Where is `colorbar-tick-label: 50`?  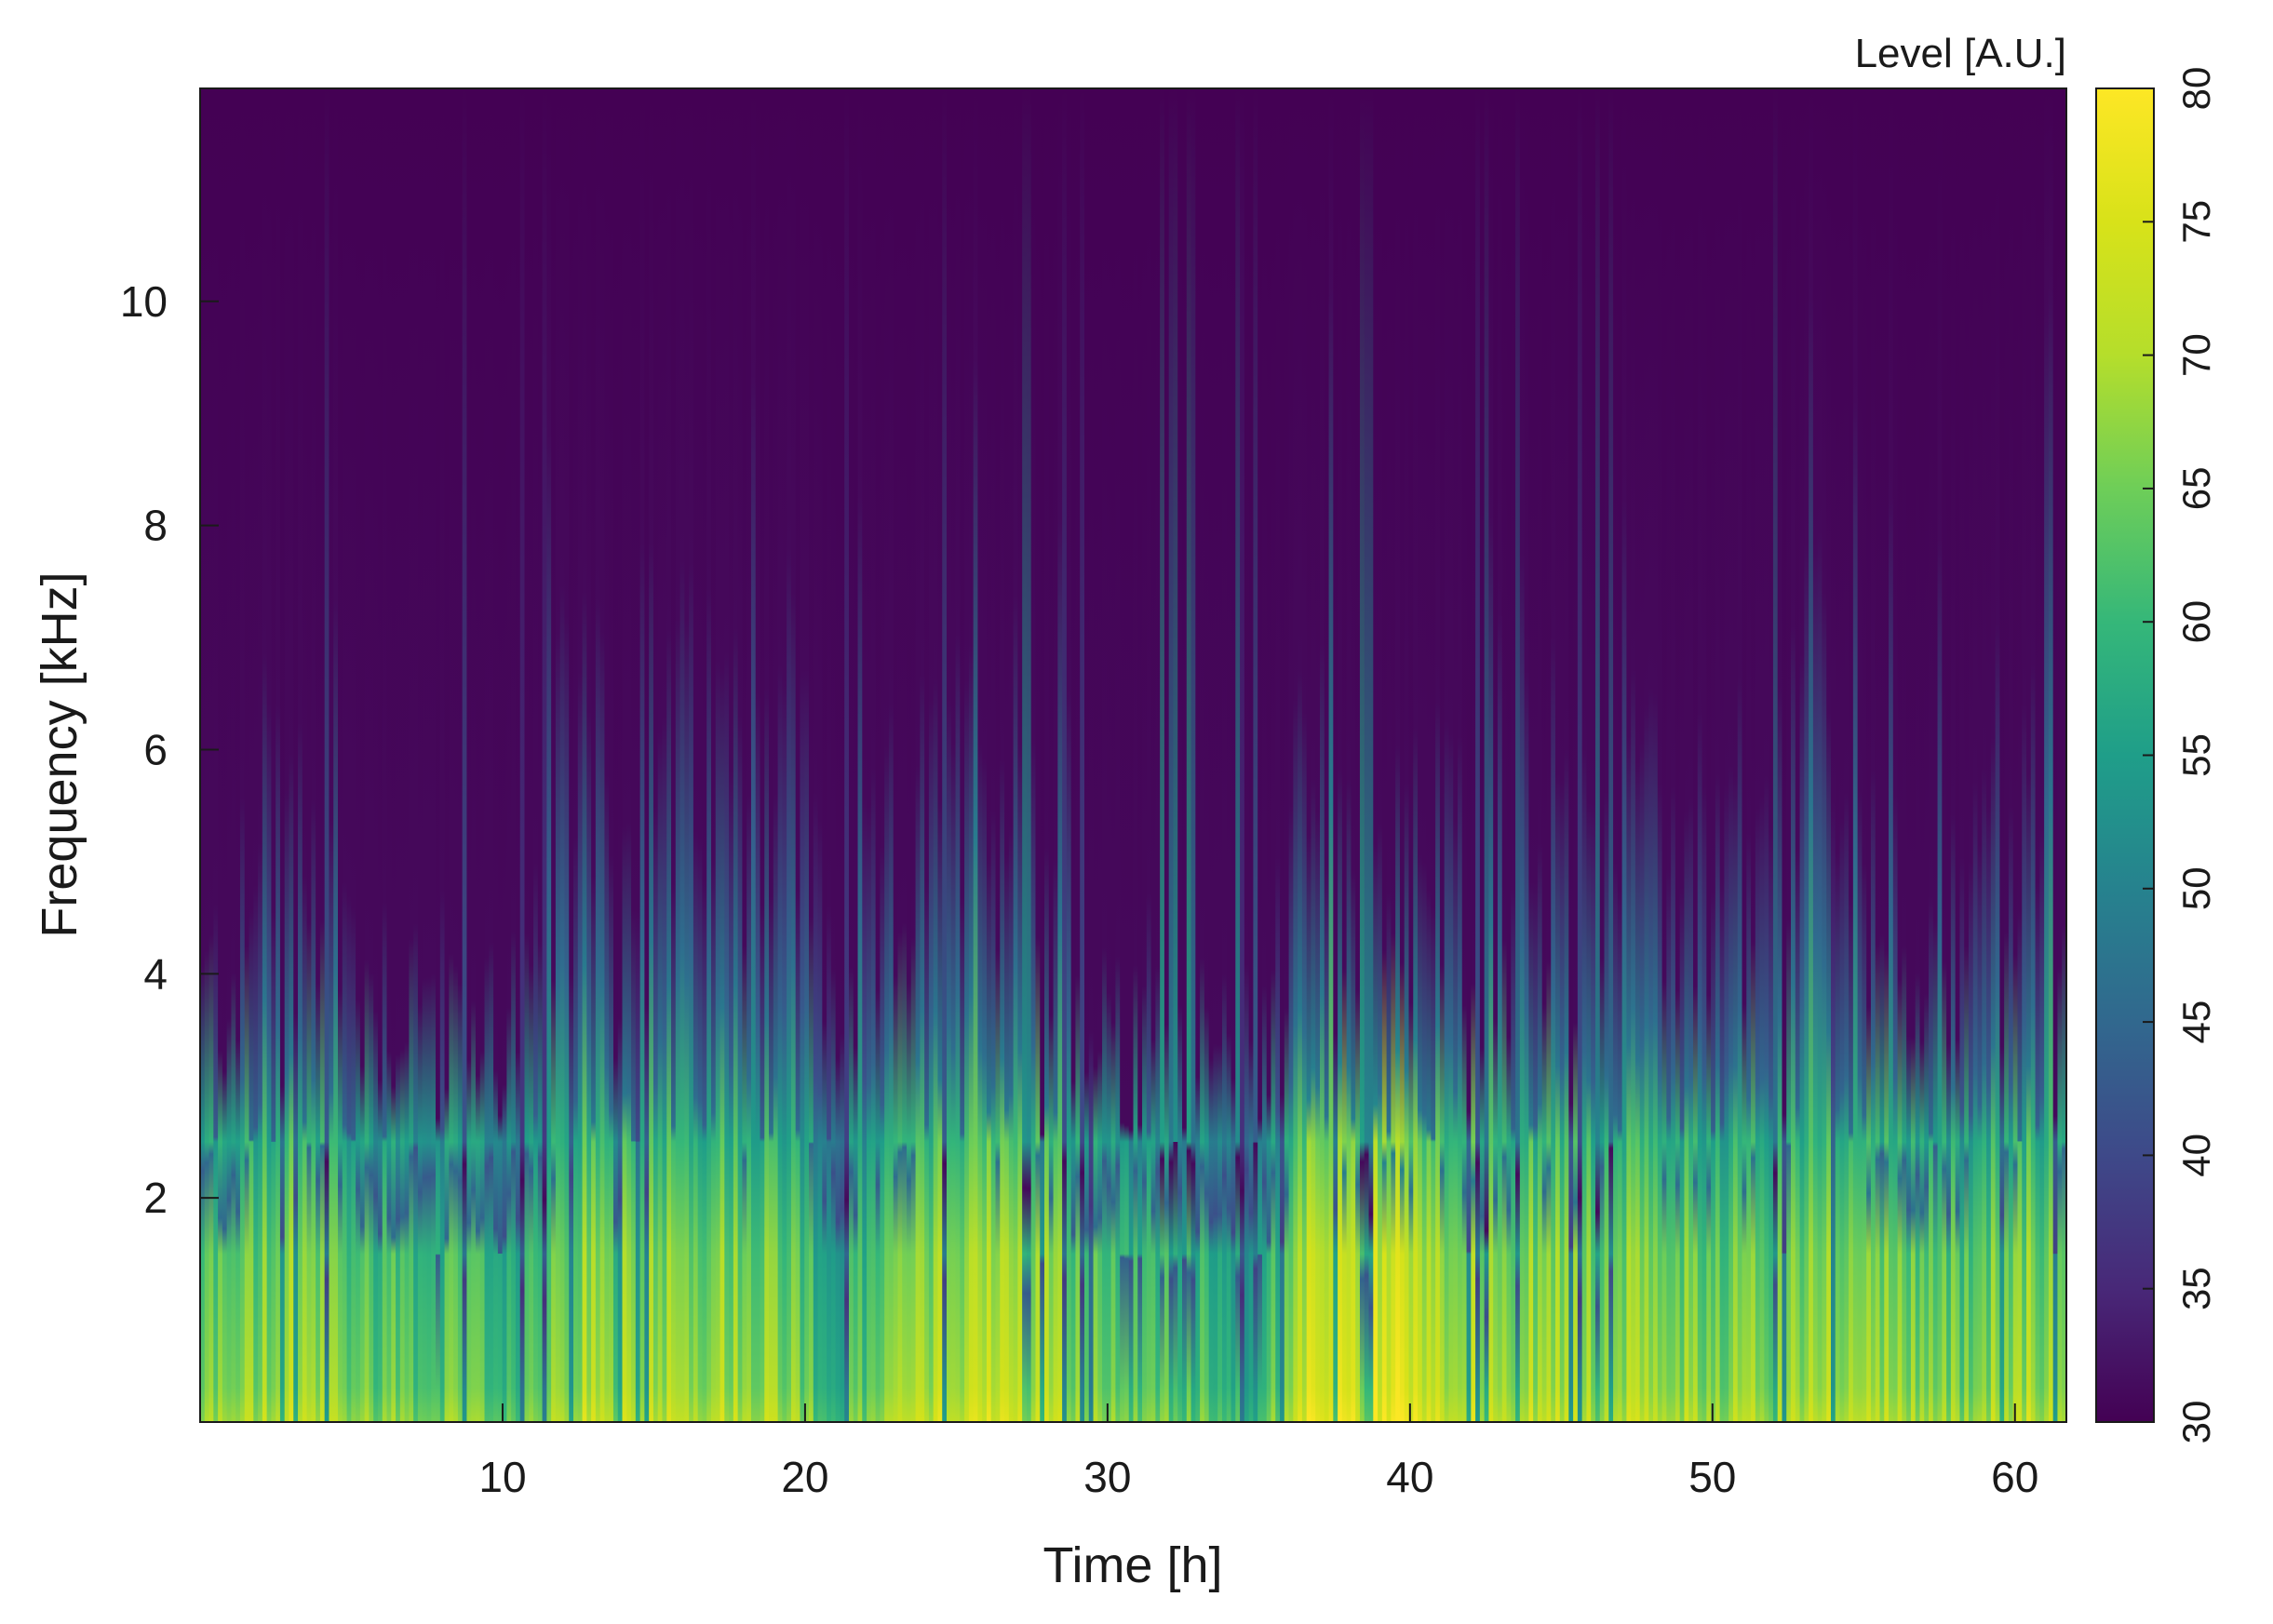 colorbar-tick-label: 50 is located at coordinates (2196, 888).